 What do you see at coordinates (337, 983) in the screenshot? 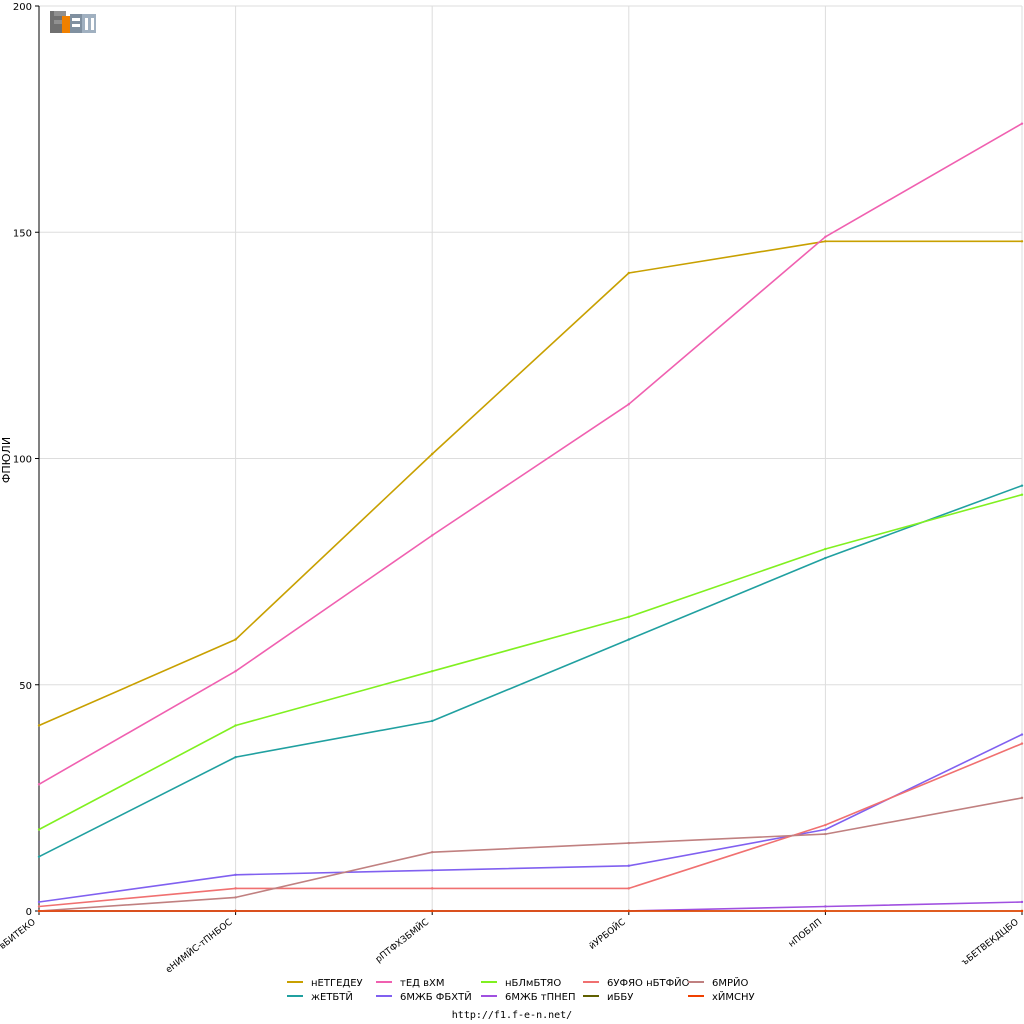
I see `legend-label: нЕТГЕДЕУ` at bounding box center [337, 983].